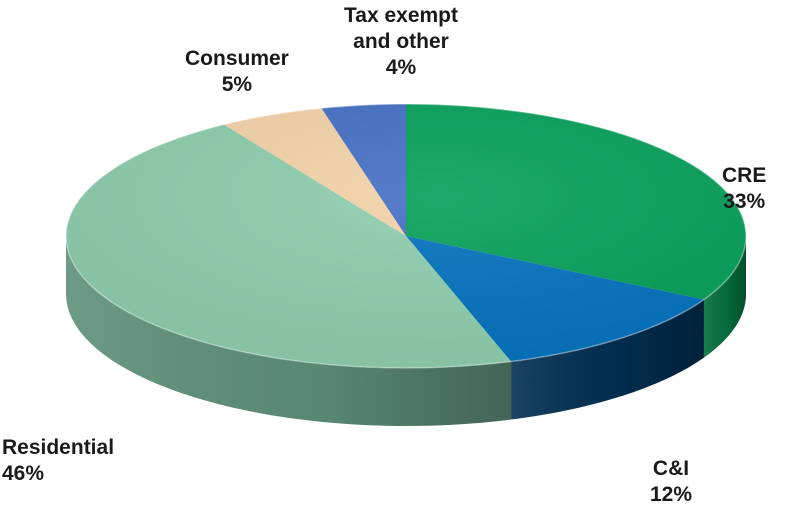  What do you see at coordinates (58, 447) in the screenshot?
I see `slice-name: Residential` at bounding box center [58, 447].